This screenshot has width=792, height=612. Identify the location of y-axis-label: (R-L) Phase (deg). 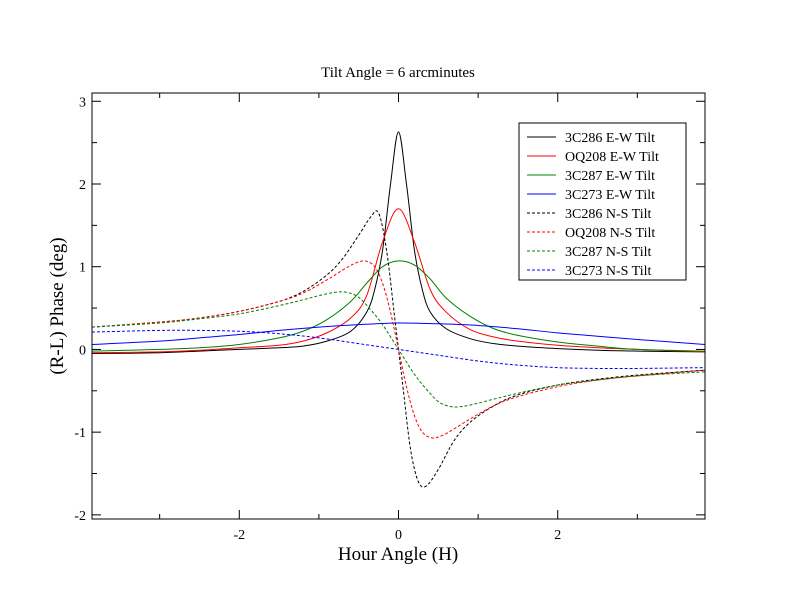
(57, 305).